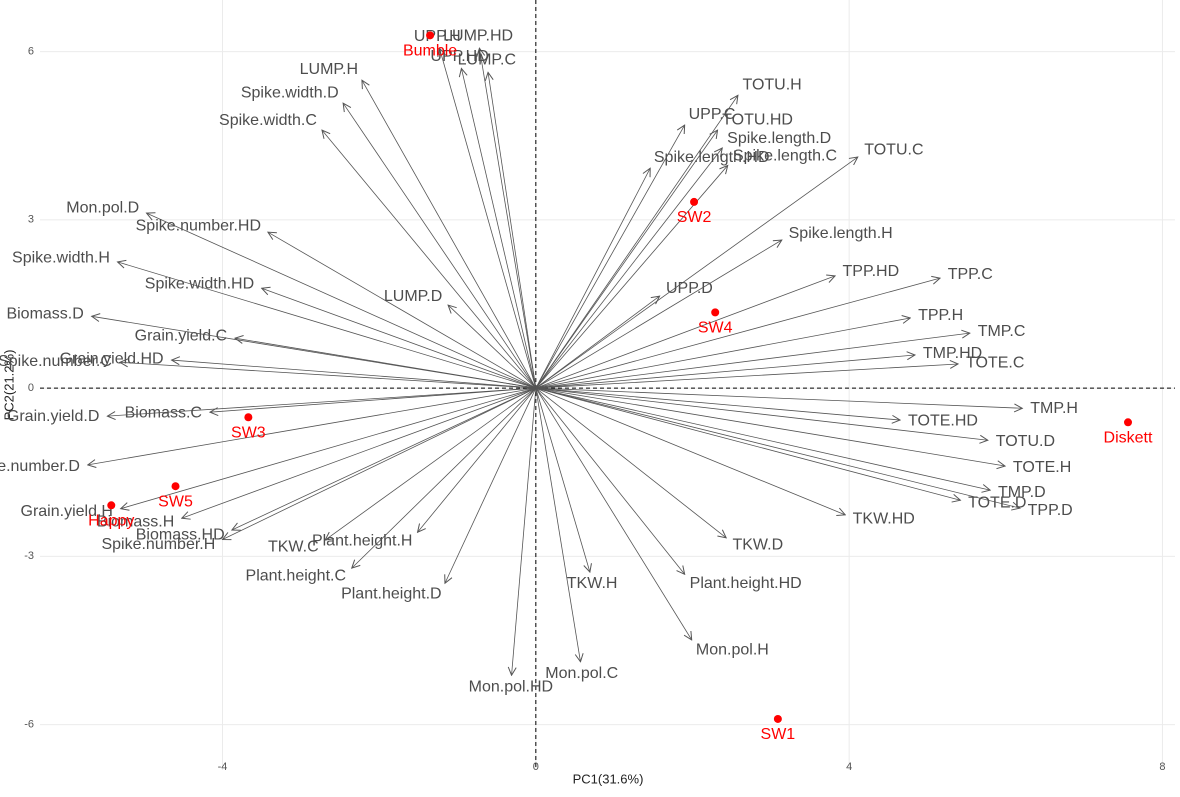  Describe the element at coordinates (995, 363) in the screenshot. I see `arrow-label: TOTE.C` at that location.